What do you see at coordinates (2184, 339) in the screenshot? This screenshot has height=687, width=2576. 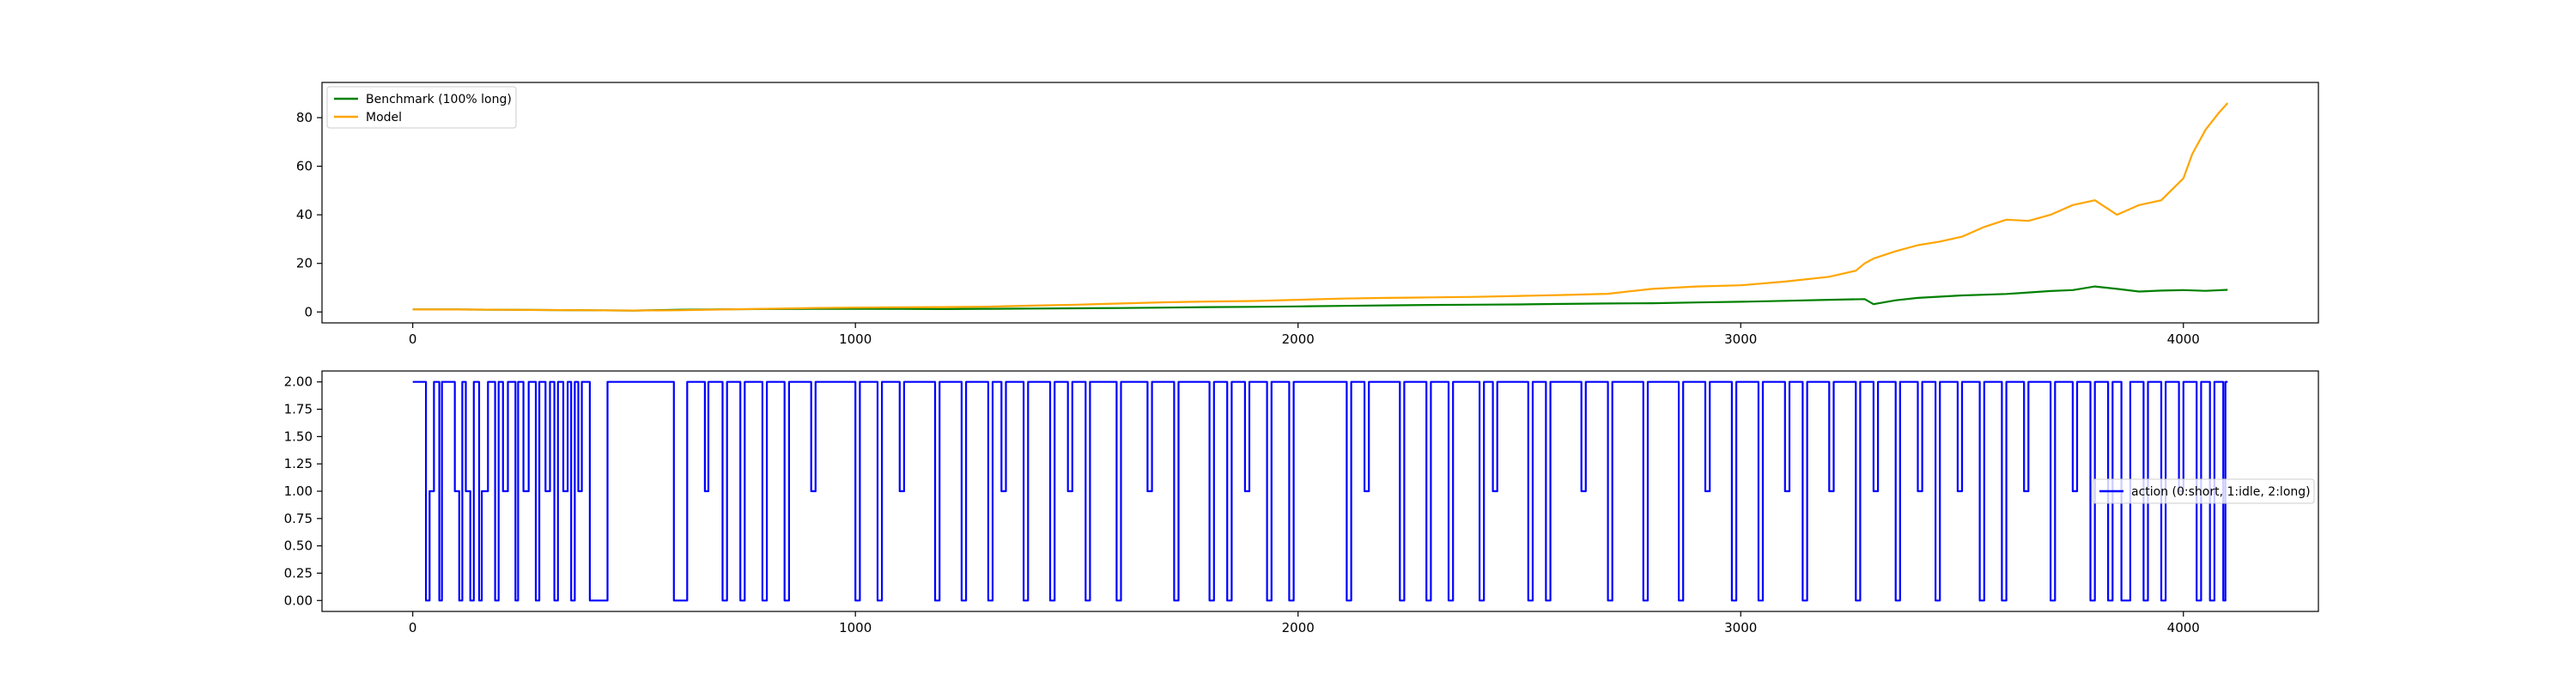 I see `top-x-tick-label: 4000` at bounding box center [2184, 339].